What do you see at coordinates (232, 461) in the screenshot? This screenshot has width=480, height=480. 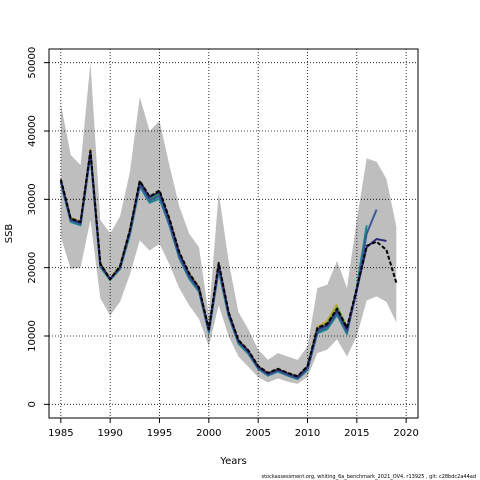 I see `x-axis-title: Years` at bounding box center [232, 461].